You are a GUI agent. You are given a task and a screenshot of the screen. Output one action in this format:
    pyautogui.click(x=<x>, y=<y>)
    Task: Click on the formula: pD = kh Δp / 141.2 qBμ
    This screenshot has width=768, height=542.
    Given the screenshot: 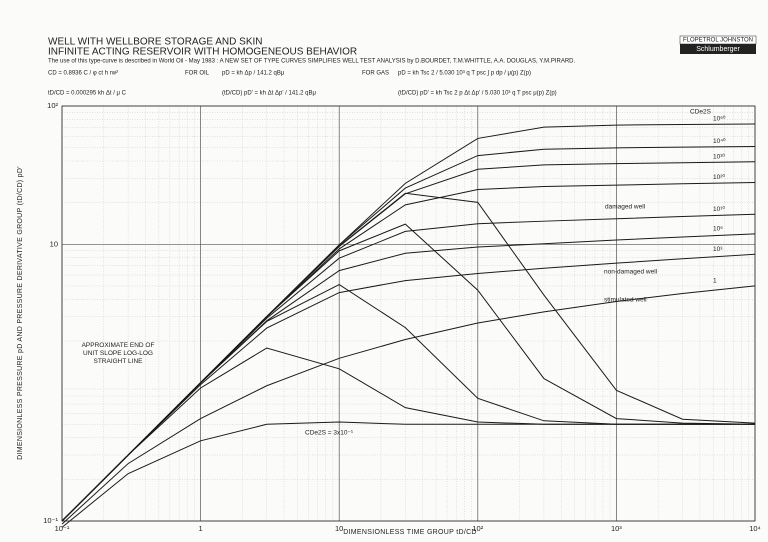 What is the action you would take?
    pyautogui.click(x=253, y=74)
    